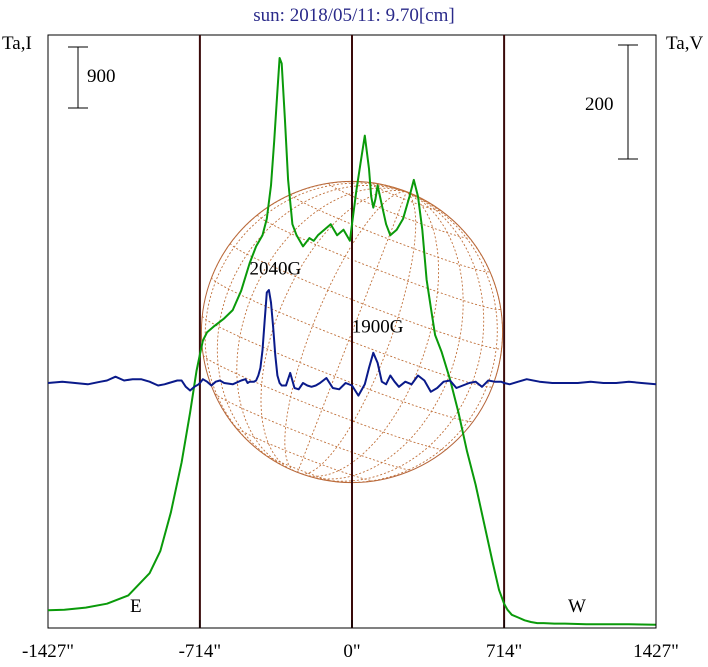 This screenshot has height=667, width=708. I want to click on x-tick-label: -1427", so click(48, 651).